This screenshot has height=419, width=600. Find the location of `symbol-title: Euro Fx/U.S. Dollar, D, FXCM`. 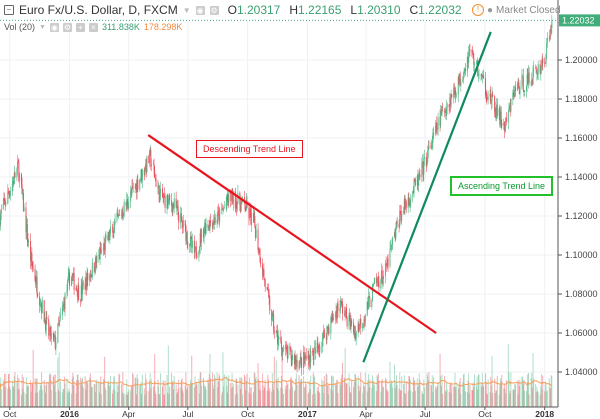

symbol-title: Euro Fx/U.S. Dollar, D, FXCM is located at coordinates (98, 10).